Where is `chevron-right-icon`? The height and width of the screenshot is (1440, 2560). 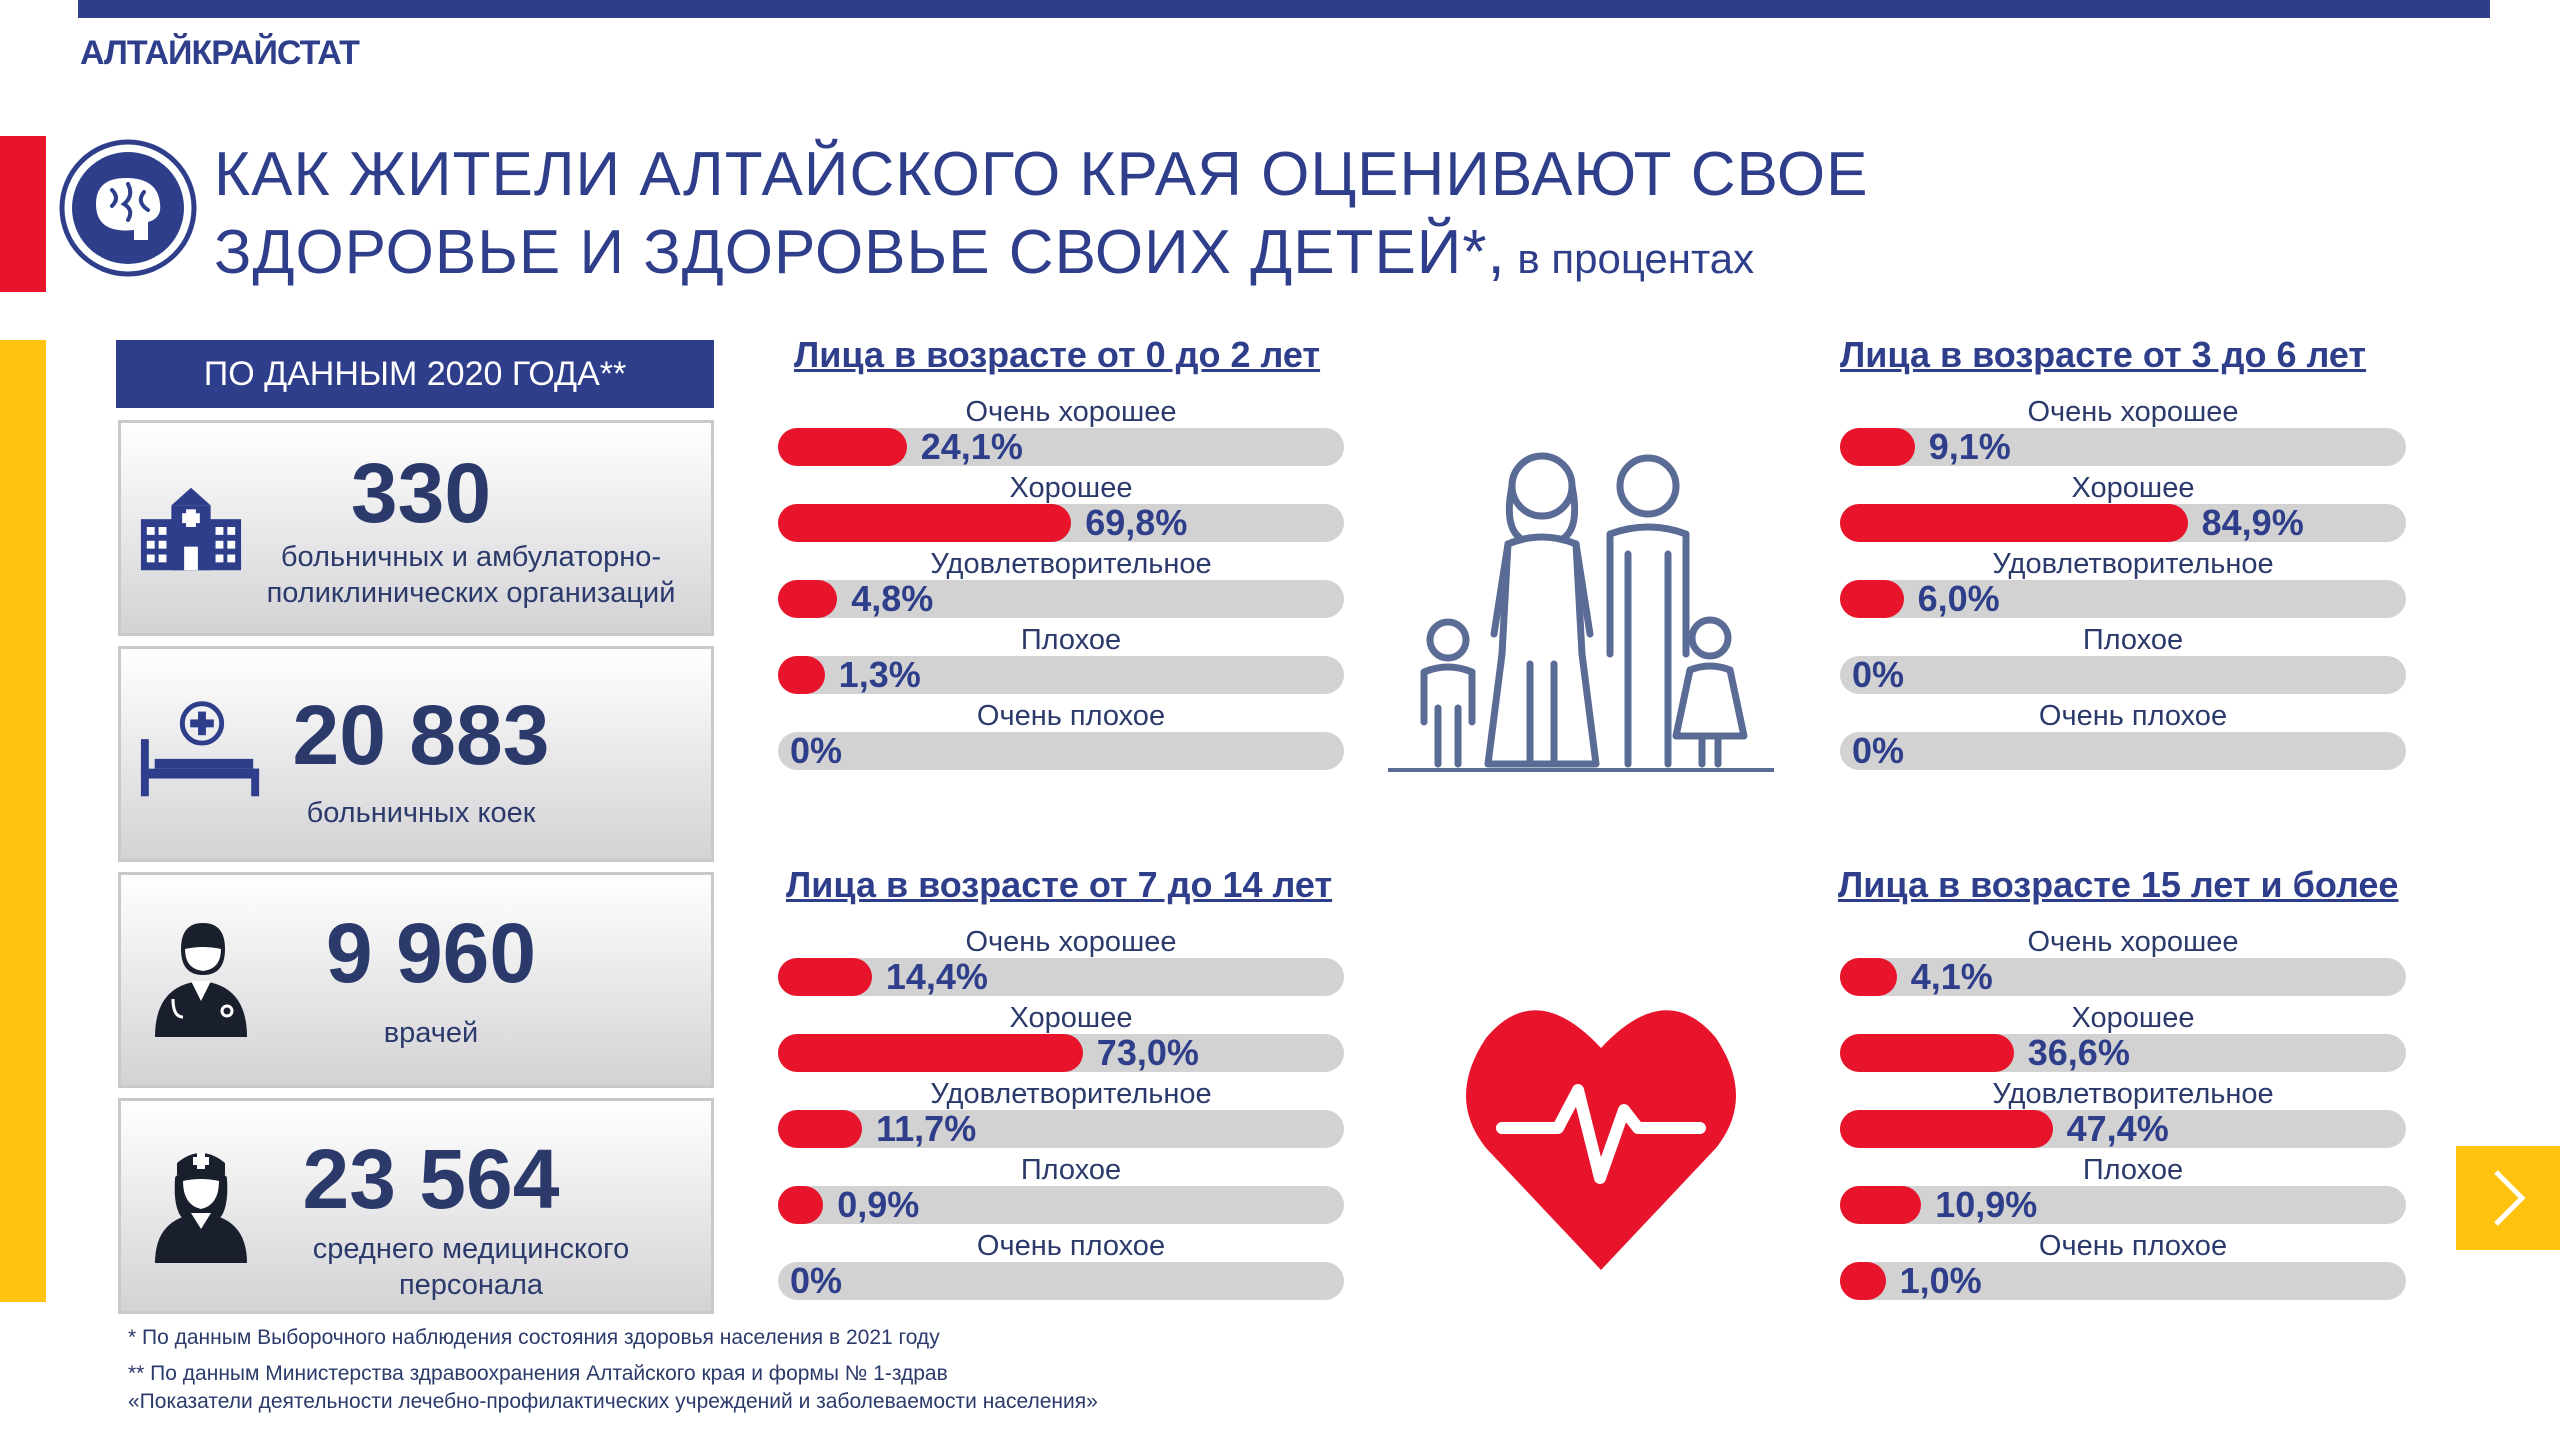 chevron-right-icon is located at coordinates (2510, 1198).